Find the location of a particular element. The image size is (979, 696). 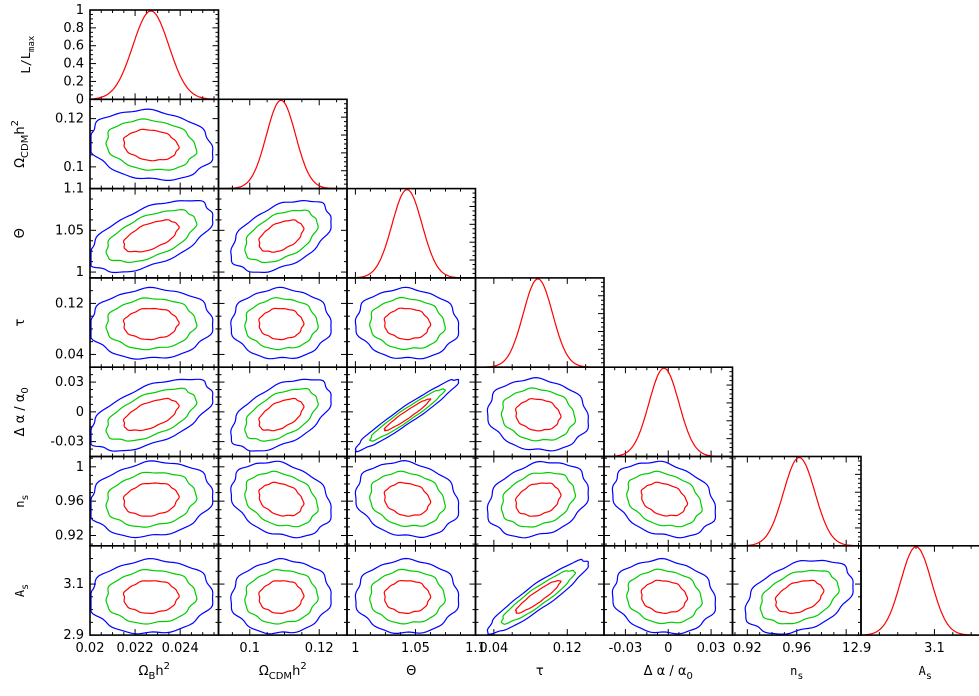

y-tick-label: 0.4 is located at coordinates (73, 64).